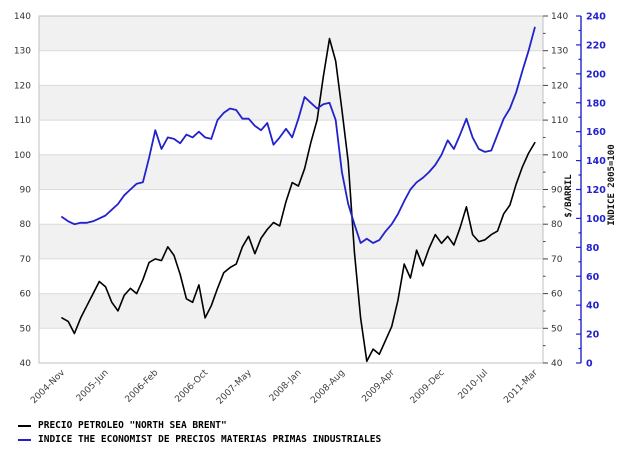 The height and width of the screenshot is (453, 627). I want to click on blue-axis-tick-label: 60, so click(593, 277).